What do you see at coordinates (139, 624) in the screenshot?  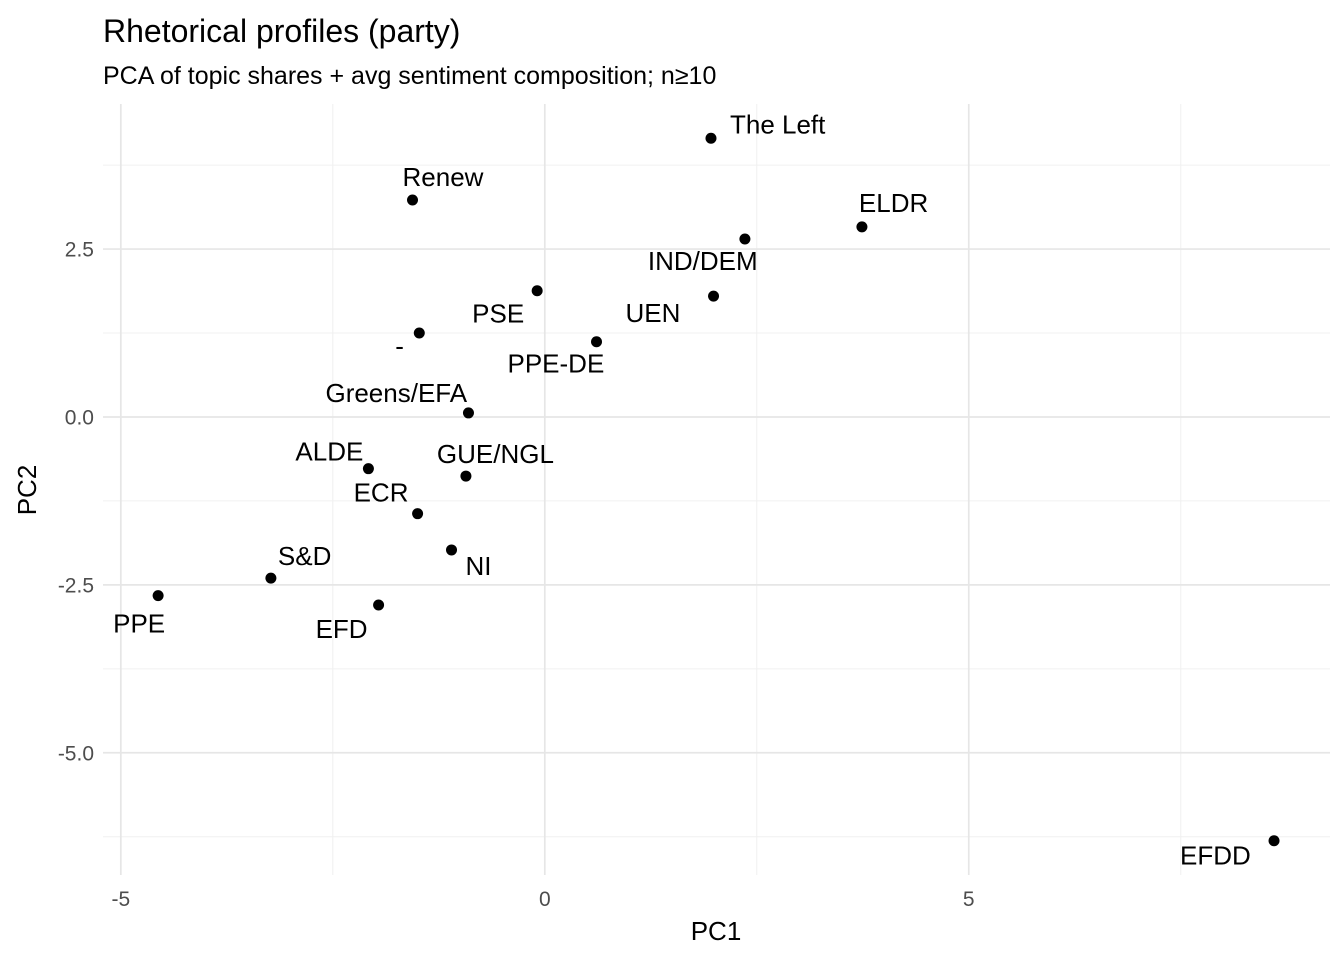 I see `point-label-PPE: PPE` at bounding box center [139, 624].